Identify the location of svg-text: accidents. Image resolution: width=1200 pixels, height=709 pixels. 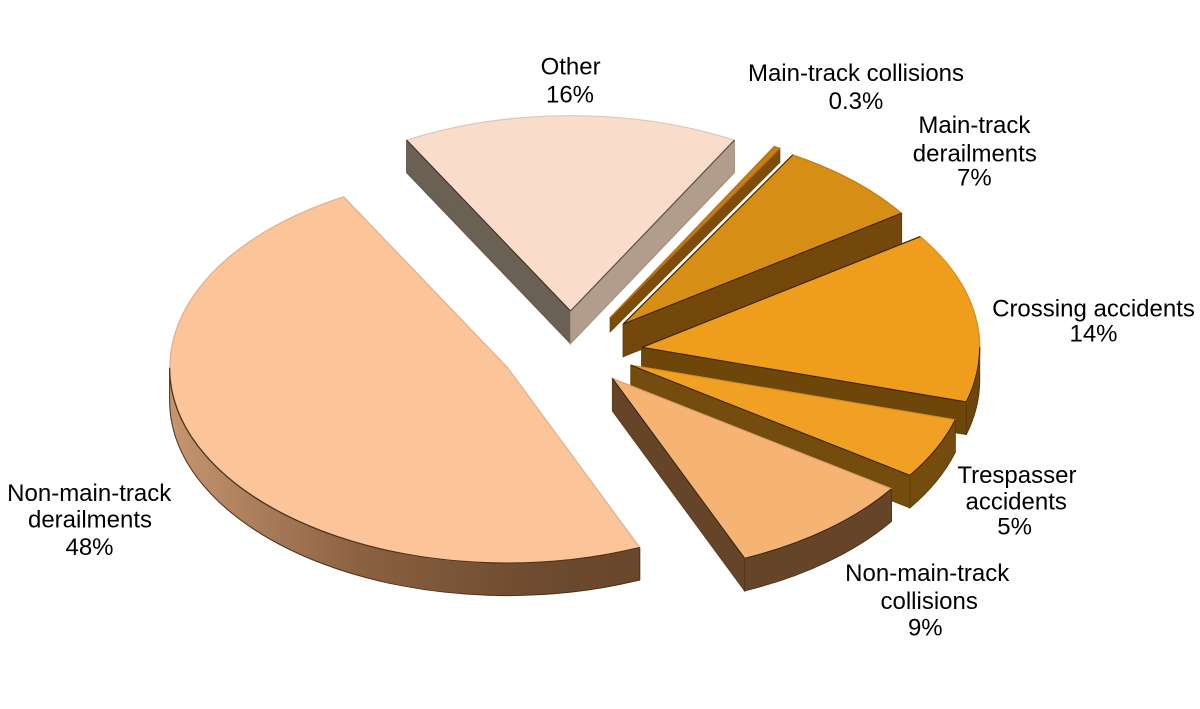
(1016, 502).